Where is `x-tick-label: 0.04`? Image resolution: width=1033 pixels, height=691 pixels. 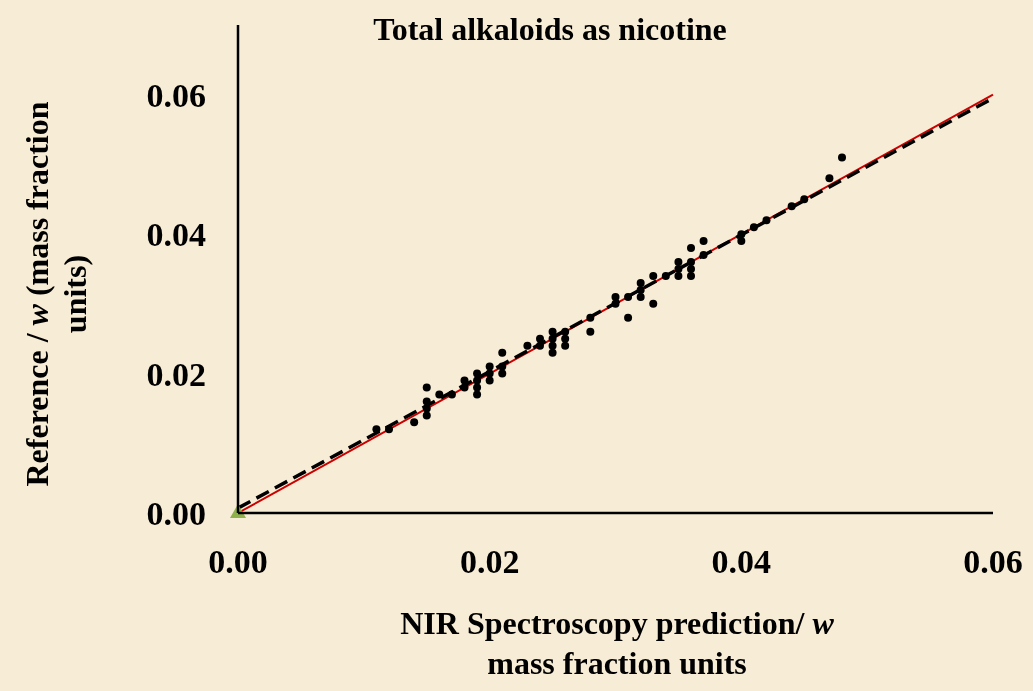
x-tick-label: 0.04 is located at coordinates (741, 561).